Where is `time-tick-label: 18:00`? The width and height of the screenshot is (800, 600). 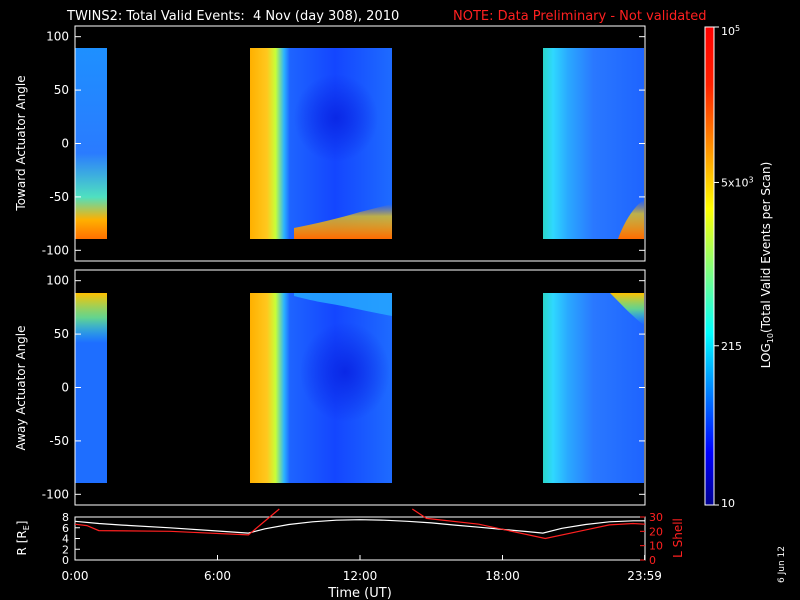 time-tick-label: 18:00 is located at coordinates (502, 576).